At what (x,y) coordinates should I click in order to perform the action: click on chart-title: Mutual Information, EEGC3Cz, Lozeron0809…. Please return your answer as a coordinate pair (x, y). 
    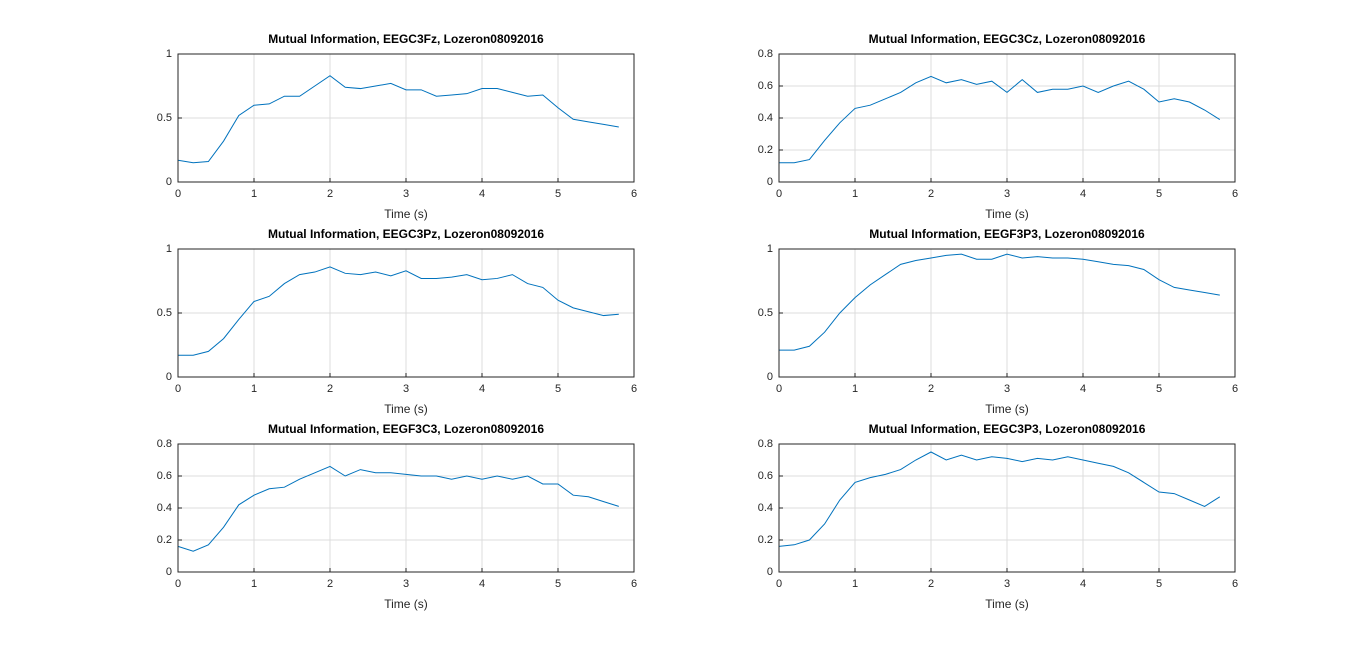
    Looking at the image, I should click on (1007, 39).